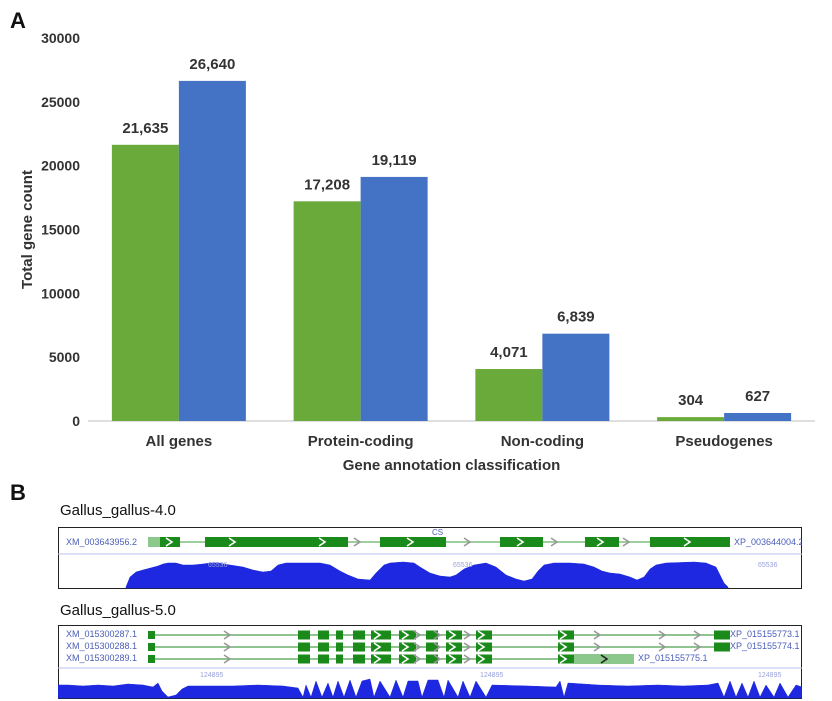 This screenshot has height=701, width=832. Describe the element at coordinates (179, 441) in the screenshot. I see `x-tick-label: All genes` at that location.